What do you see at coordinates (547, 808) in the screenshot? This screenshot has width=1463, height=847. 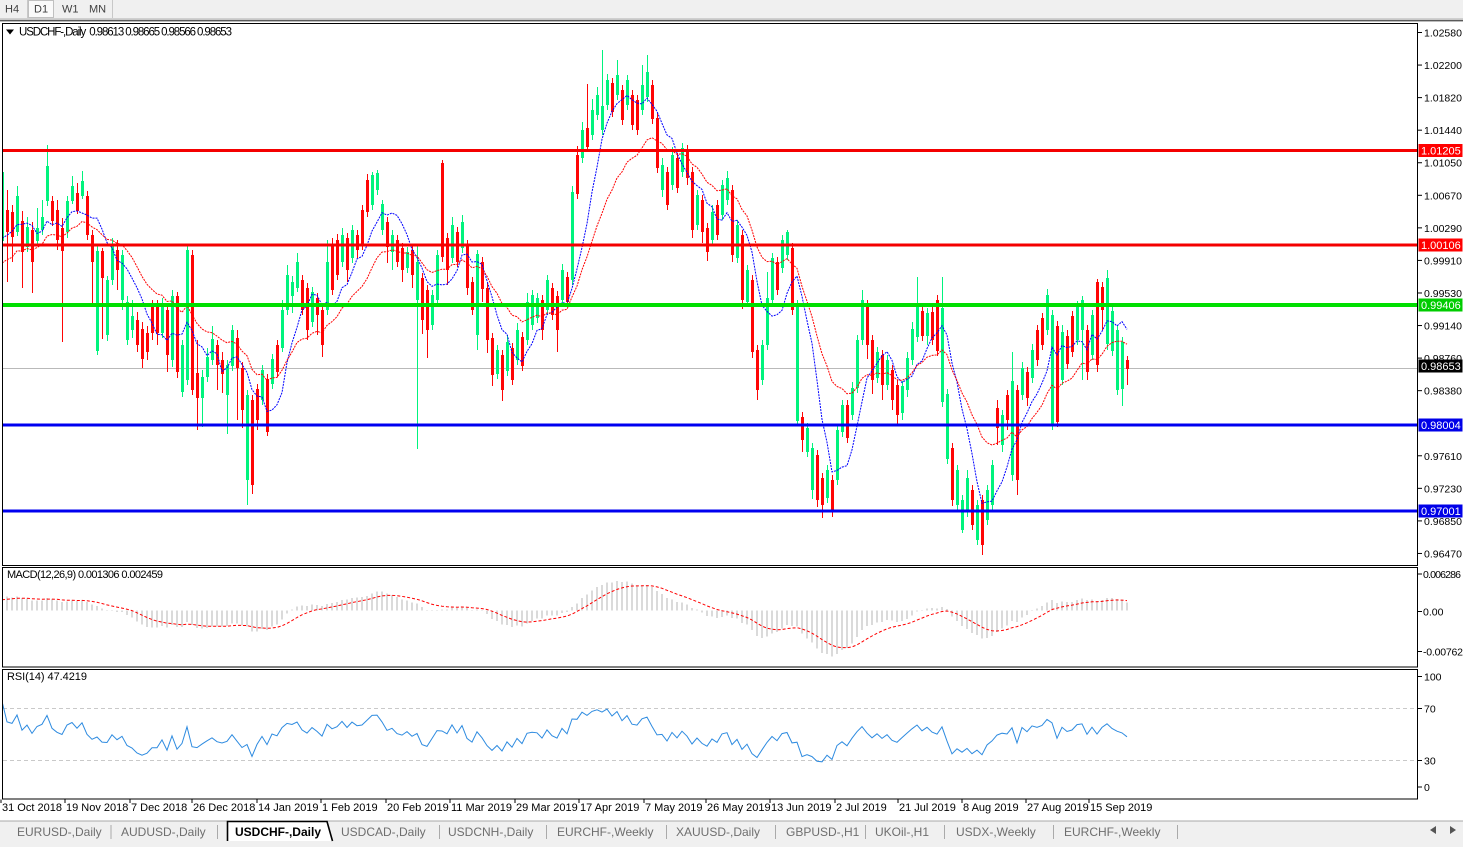 I see `svg-text: 29 Mar 2019` at bounding box center [547, 808].